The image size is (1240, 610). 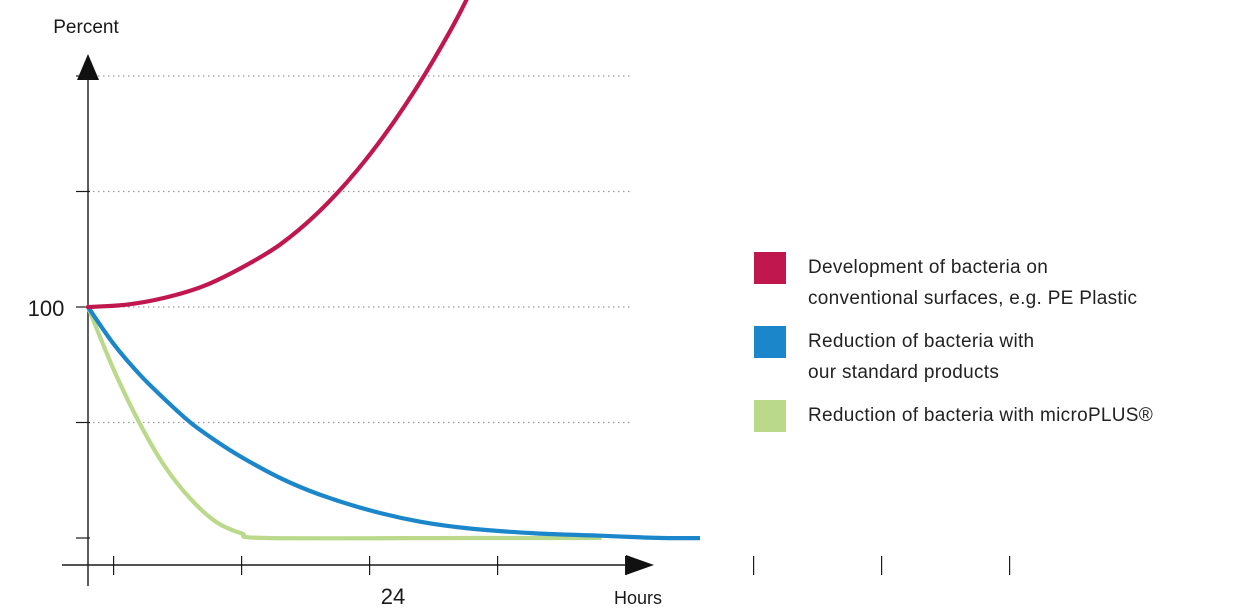 What do you see at coordinates (904, 372) in the screenshot?
I see `legend-label-line: our standard products` at bounding box center [904, 372].